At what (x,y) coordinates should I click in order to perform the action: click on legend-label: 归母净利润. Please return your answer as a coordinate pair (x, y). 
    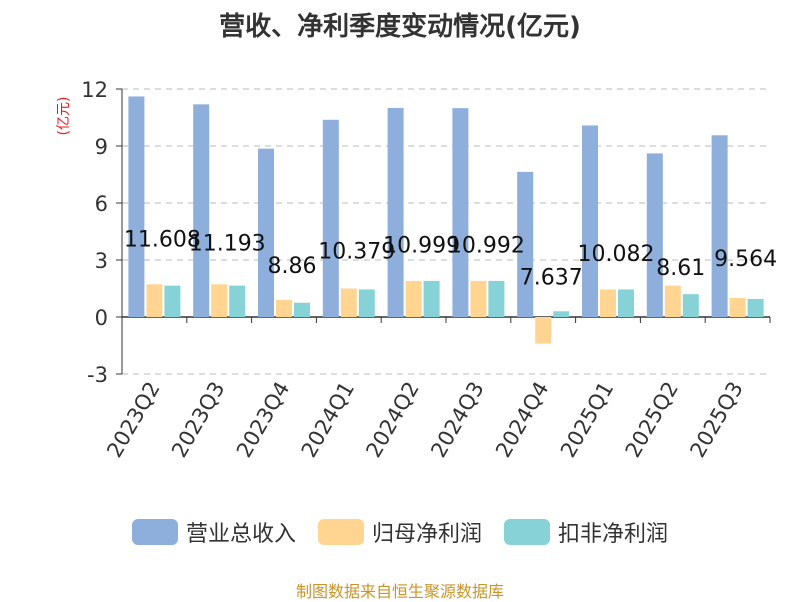
    Looking at the image, I should click on (426, 534).